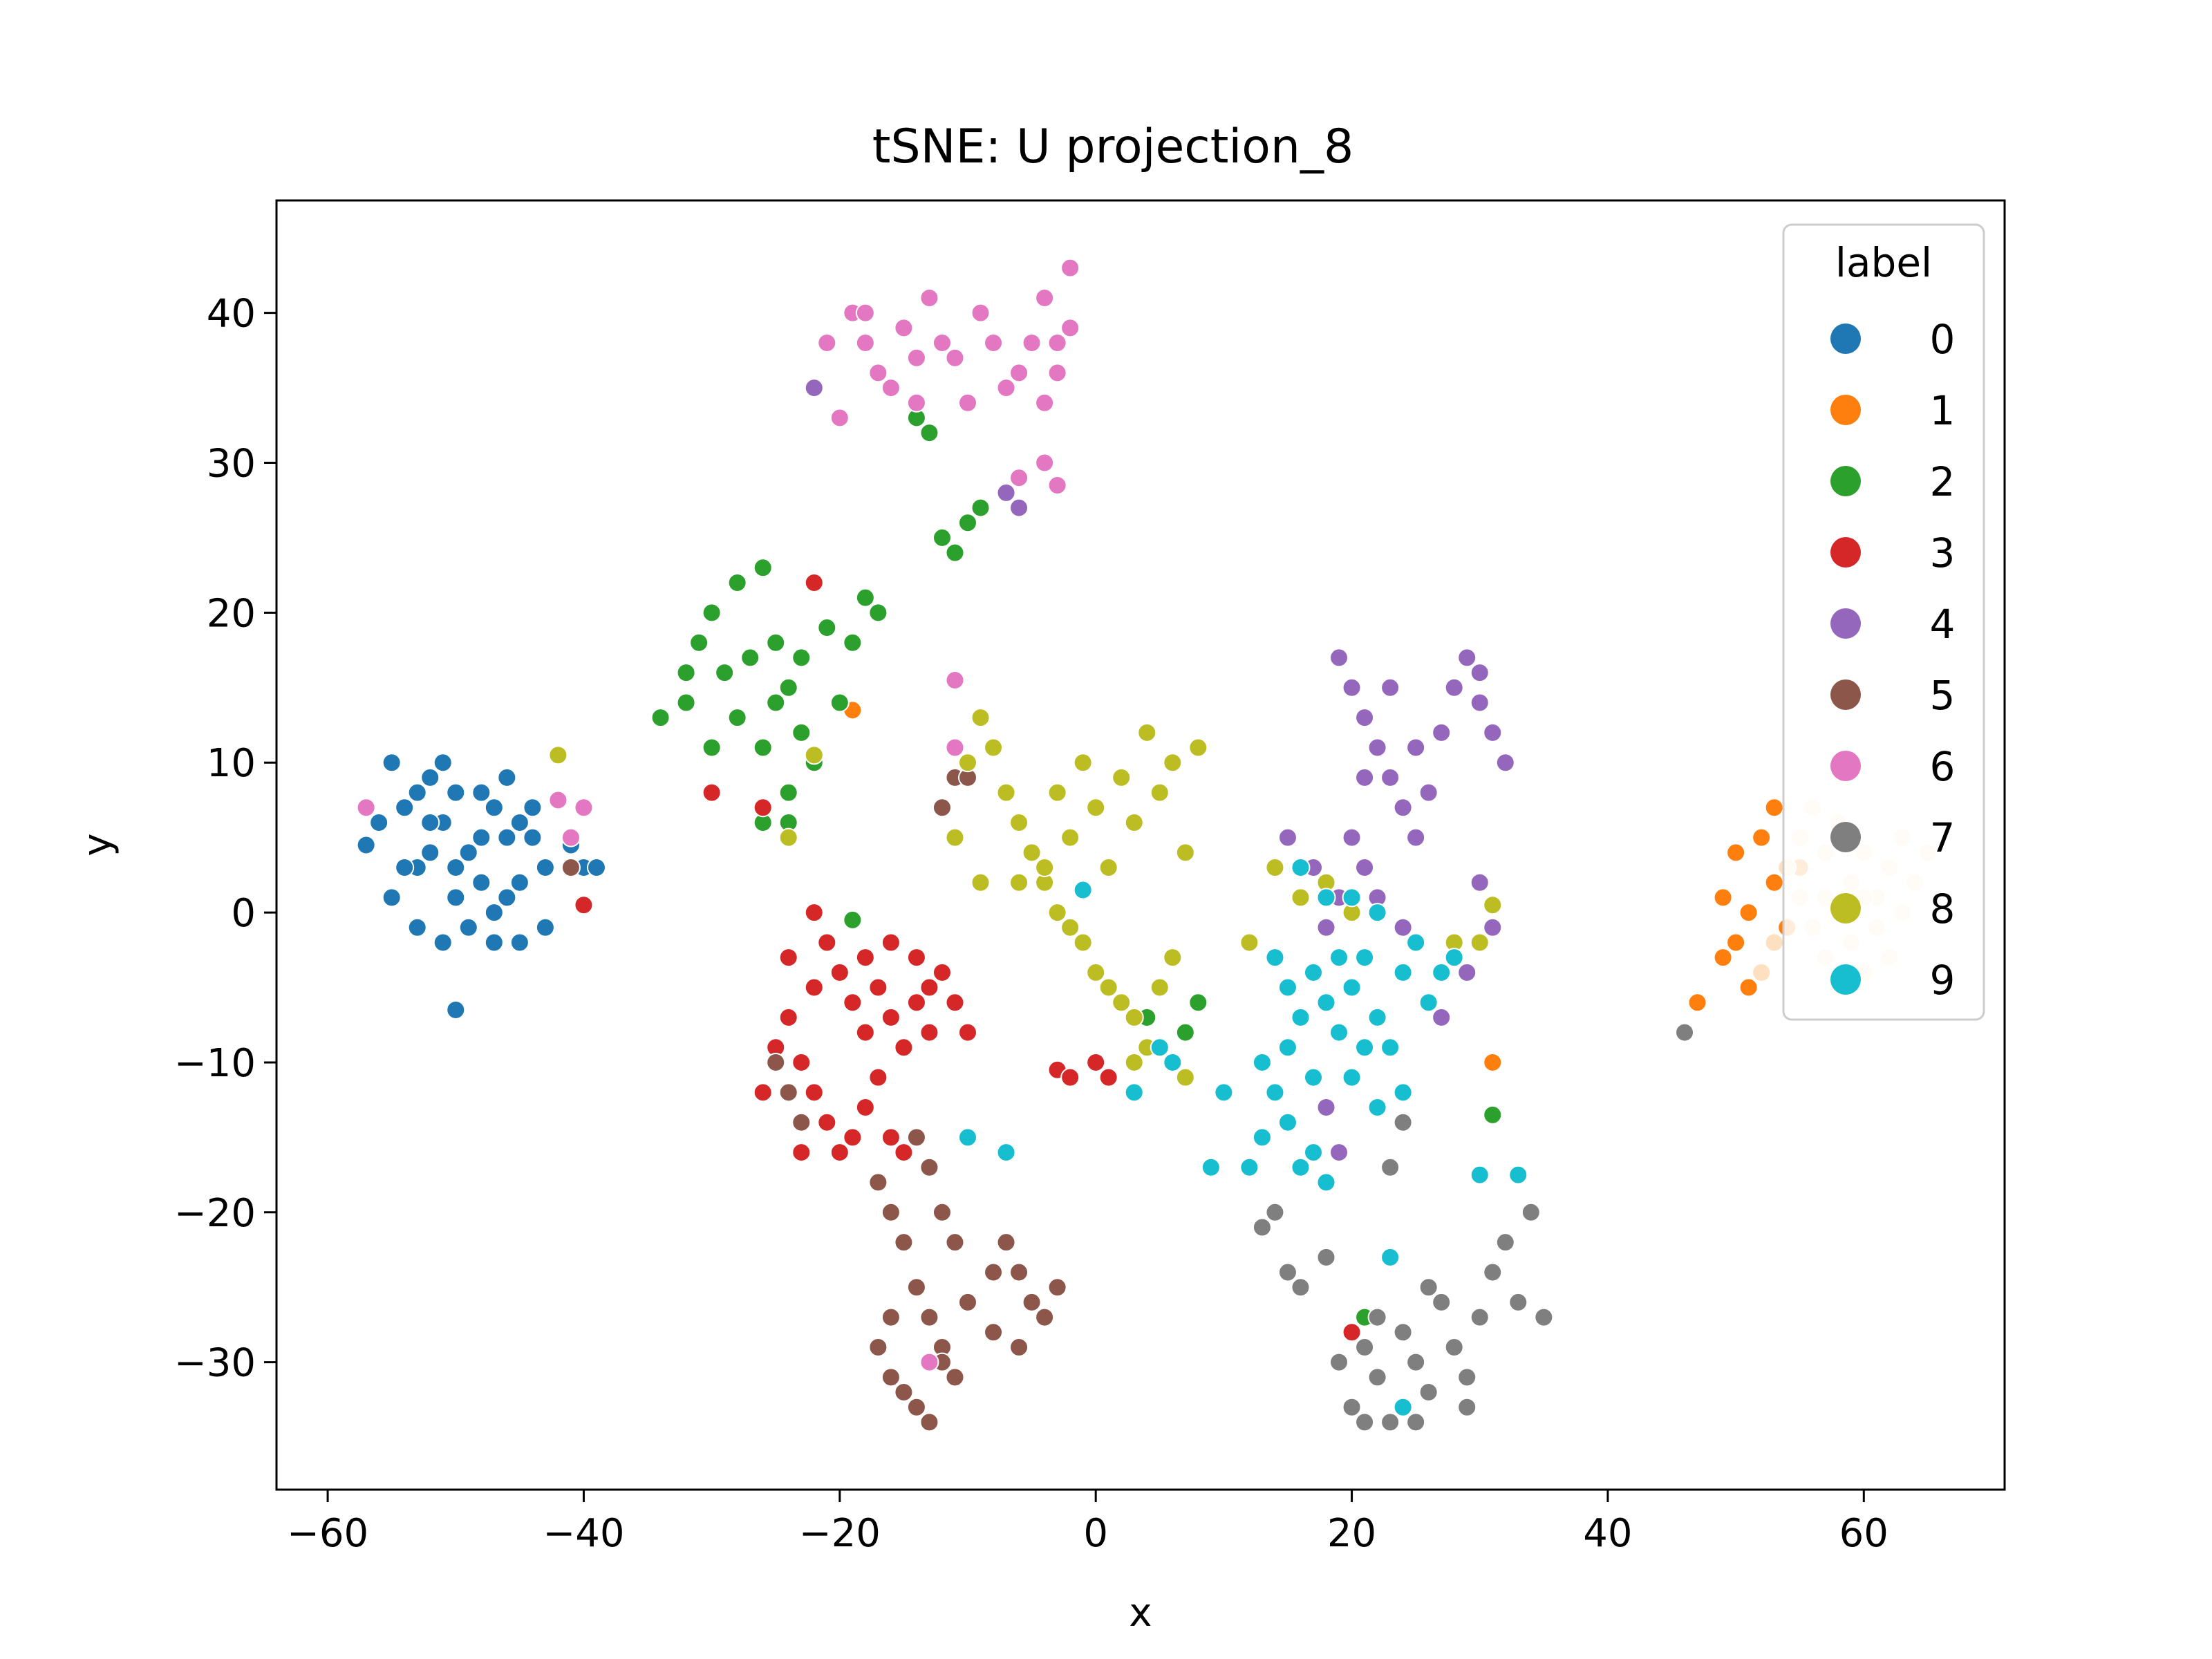 Image resolution: width=2212 pixels, height=1659 pixels. I want to click on x-tick-label: −60, so click(327, 1534).